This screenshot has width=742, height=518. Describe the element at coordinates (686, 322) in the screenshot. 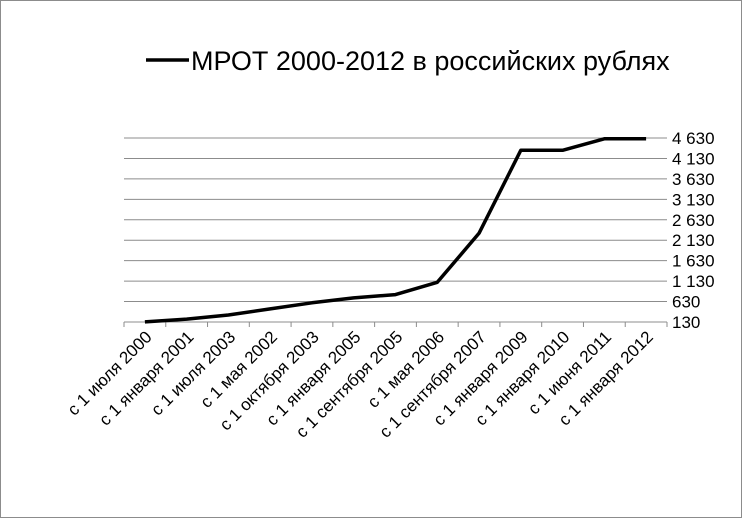

I see `y-tick-label: 130` at that location.